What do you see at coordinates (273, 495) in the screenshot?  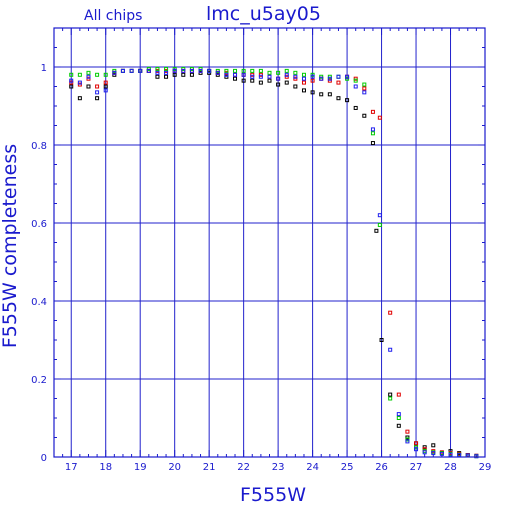 I see `x-axis-label: F555W` at bounding box center [273, 495].